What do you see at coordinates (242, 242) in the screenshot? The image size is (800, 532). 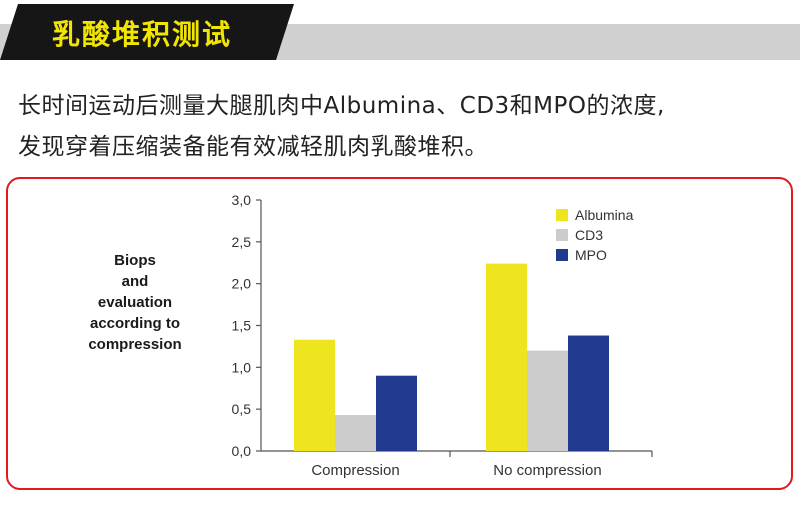 I see `y-tick-label: 2,5` at bounding box center [242, 242].